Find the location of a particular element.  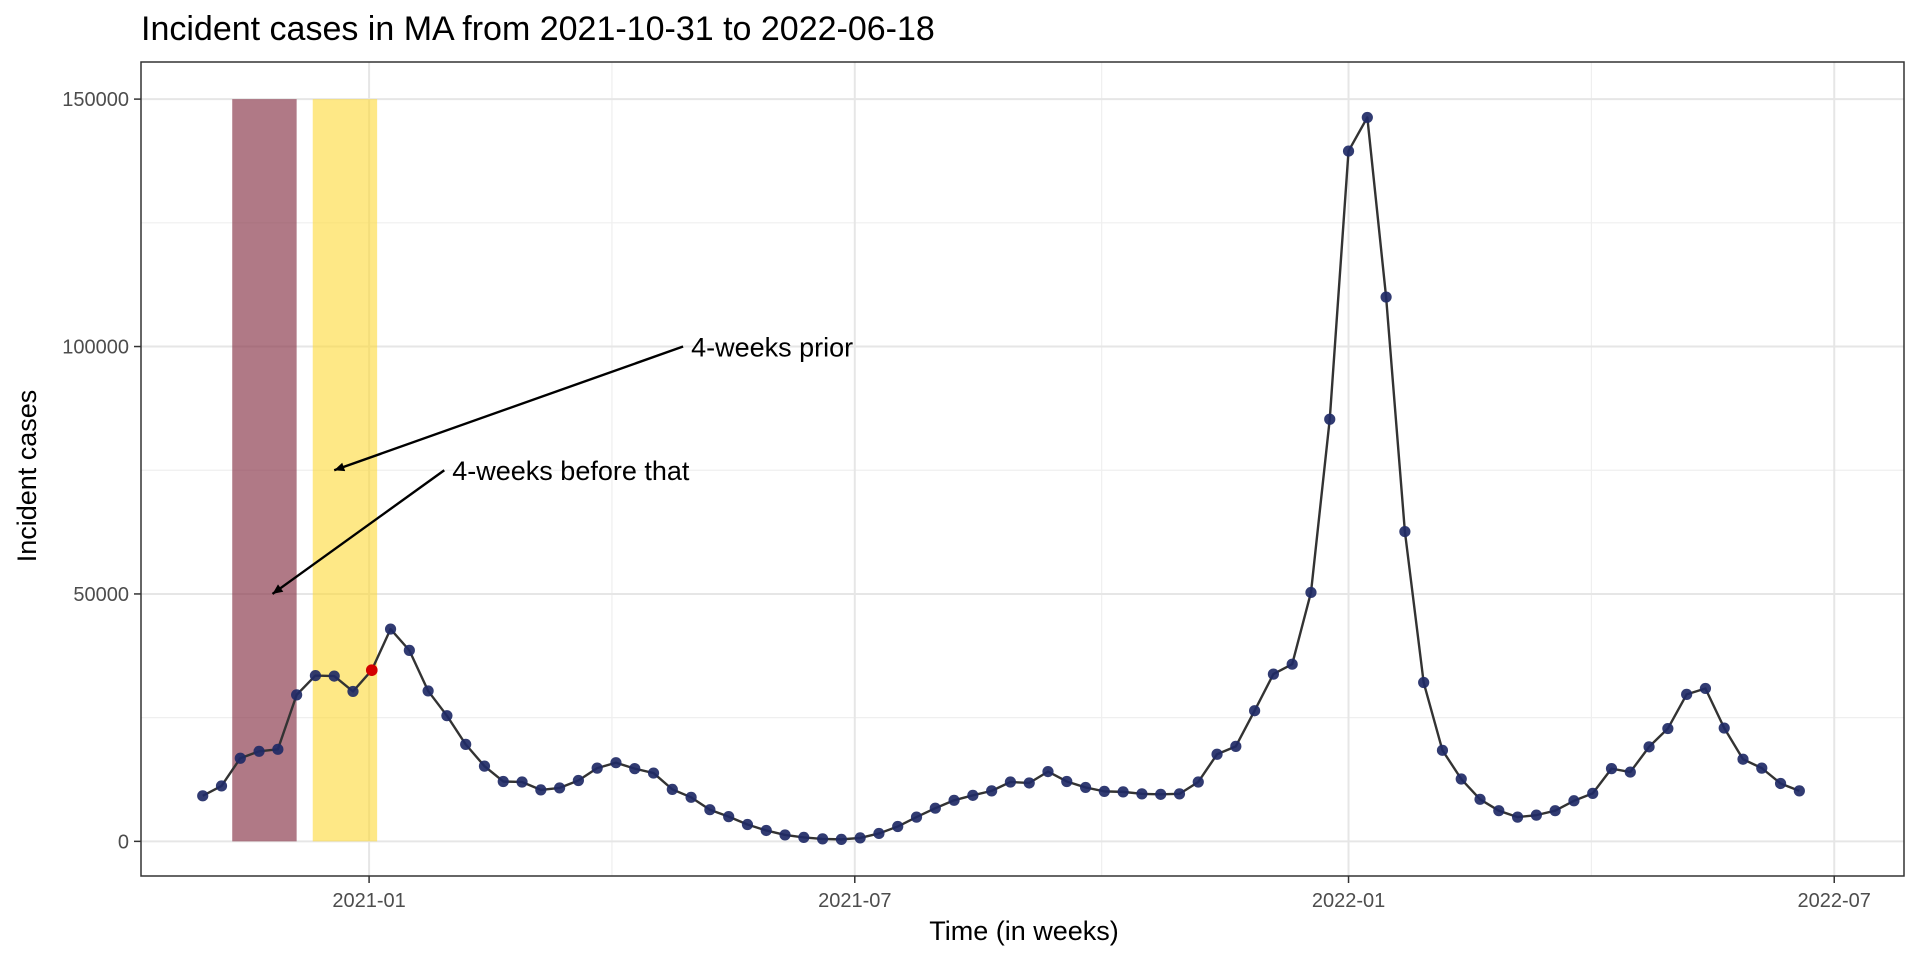

annotation-4-weeks-prior: 4-weeks prior is located at coordinates (772, 348).